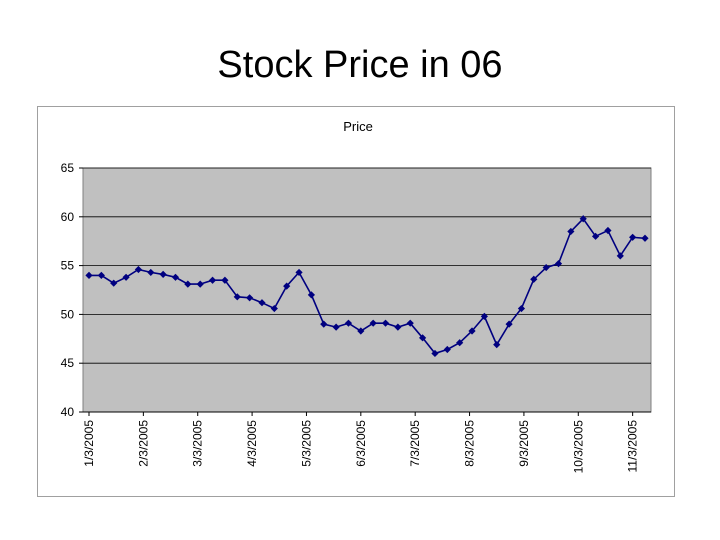  I want to click on x-tick-label: 2/3/2005, so click(143, 443).